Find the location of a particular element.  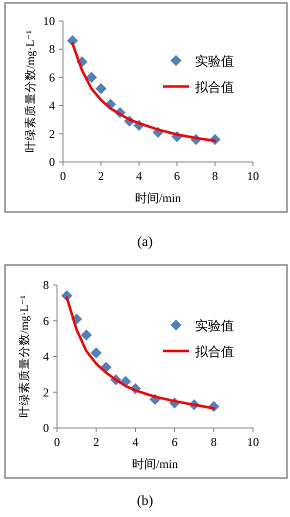

x-tick-label: 0 is located at coordinates (63, 176).